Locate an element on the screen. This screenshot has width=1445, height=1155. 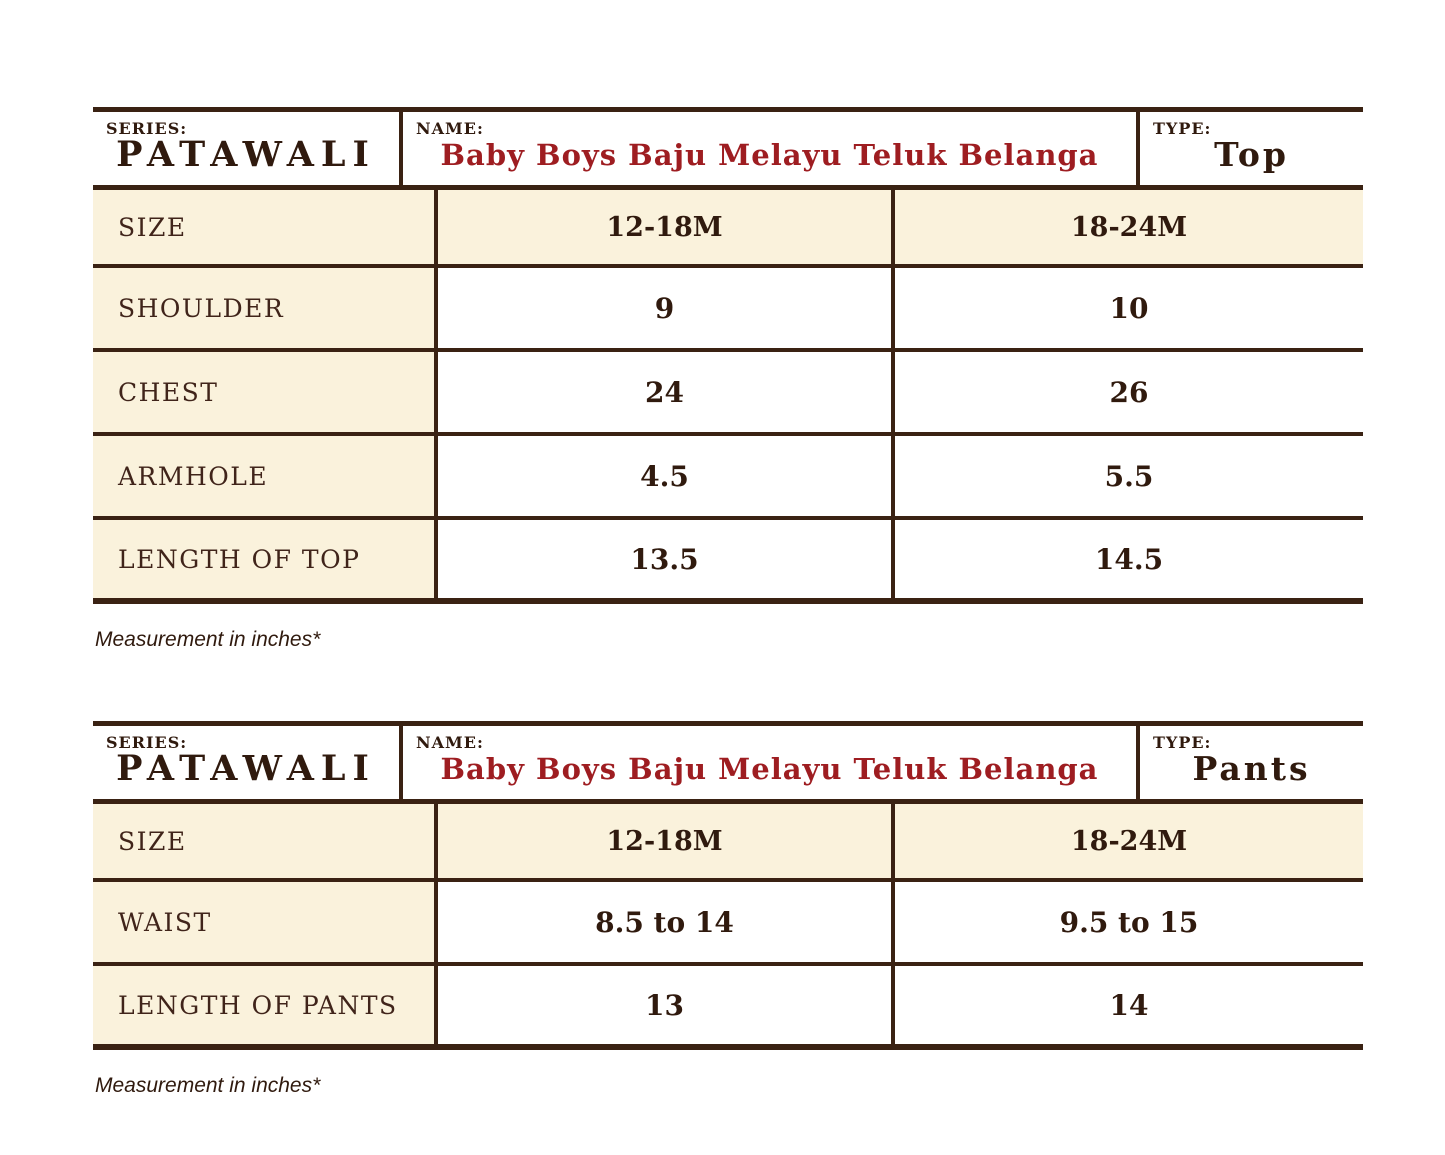
row-value-2: 5.5 is located at coordinates (1129, 476).